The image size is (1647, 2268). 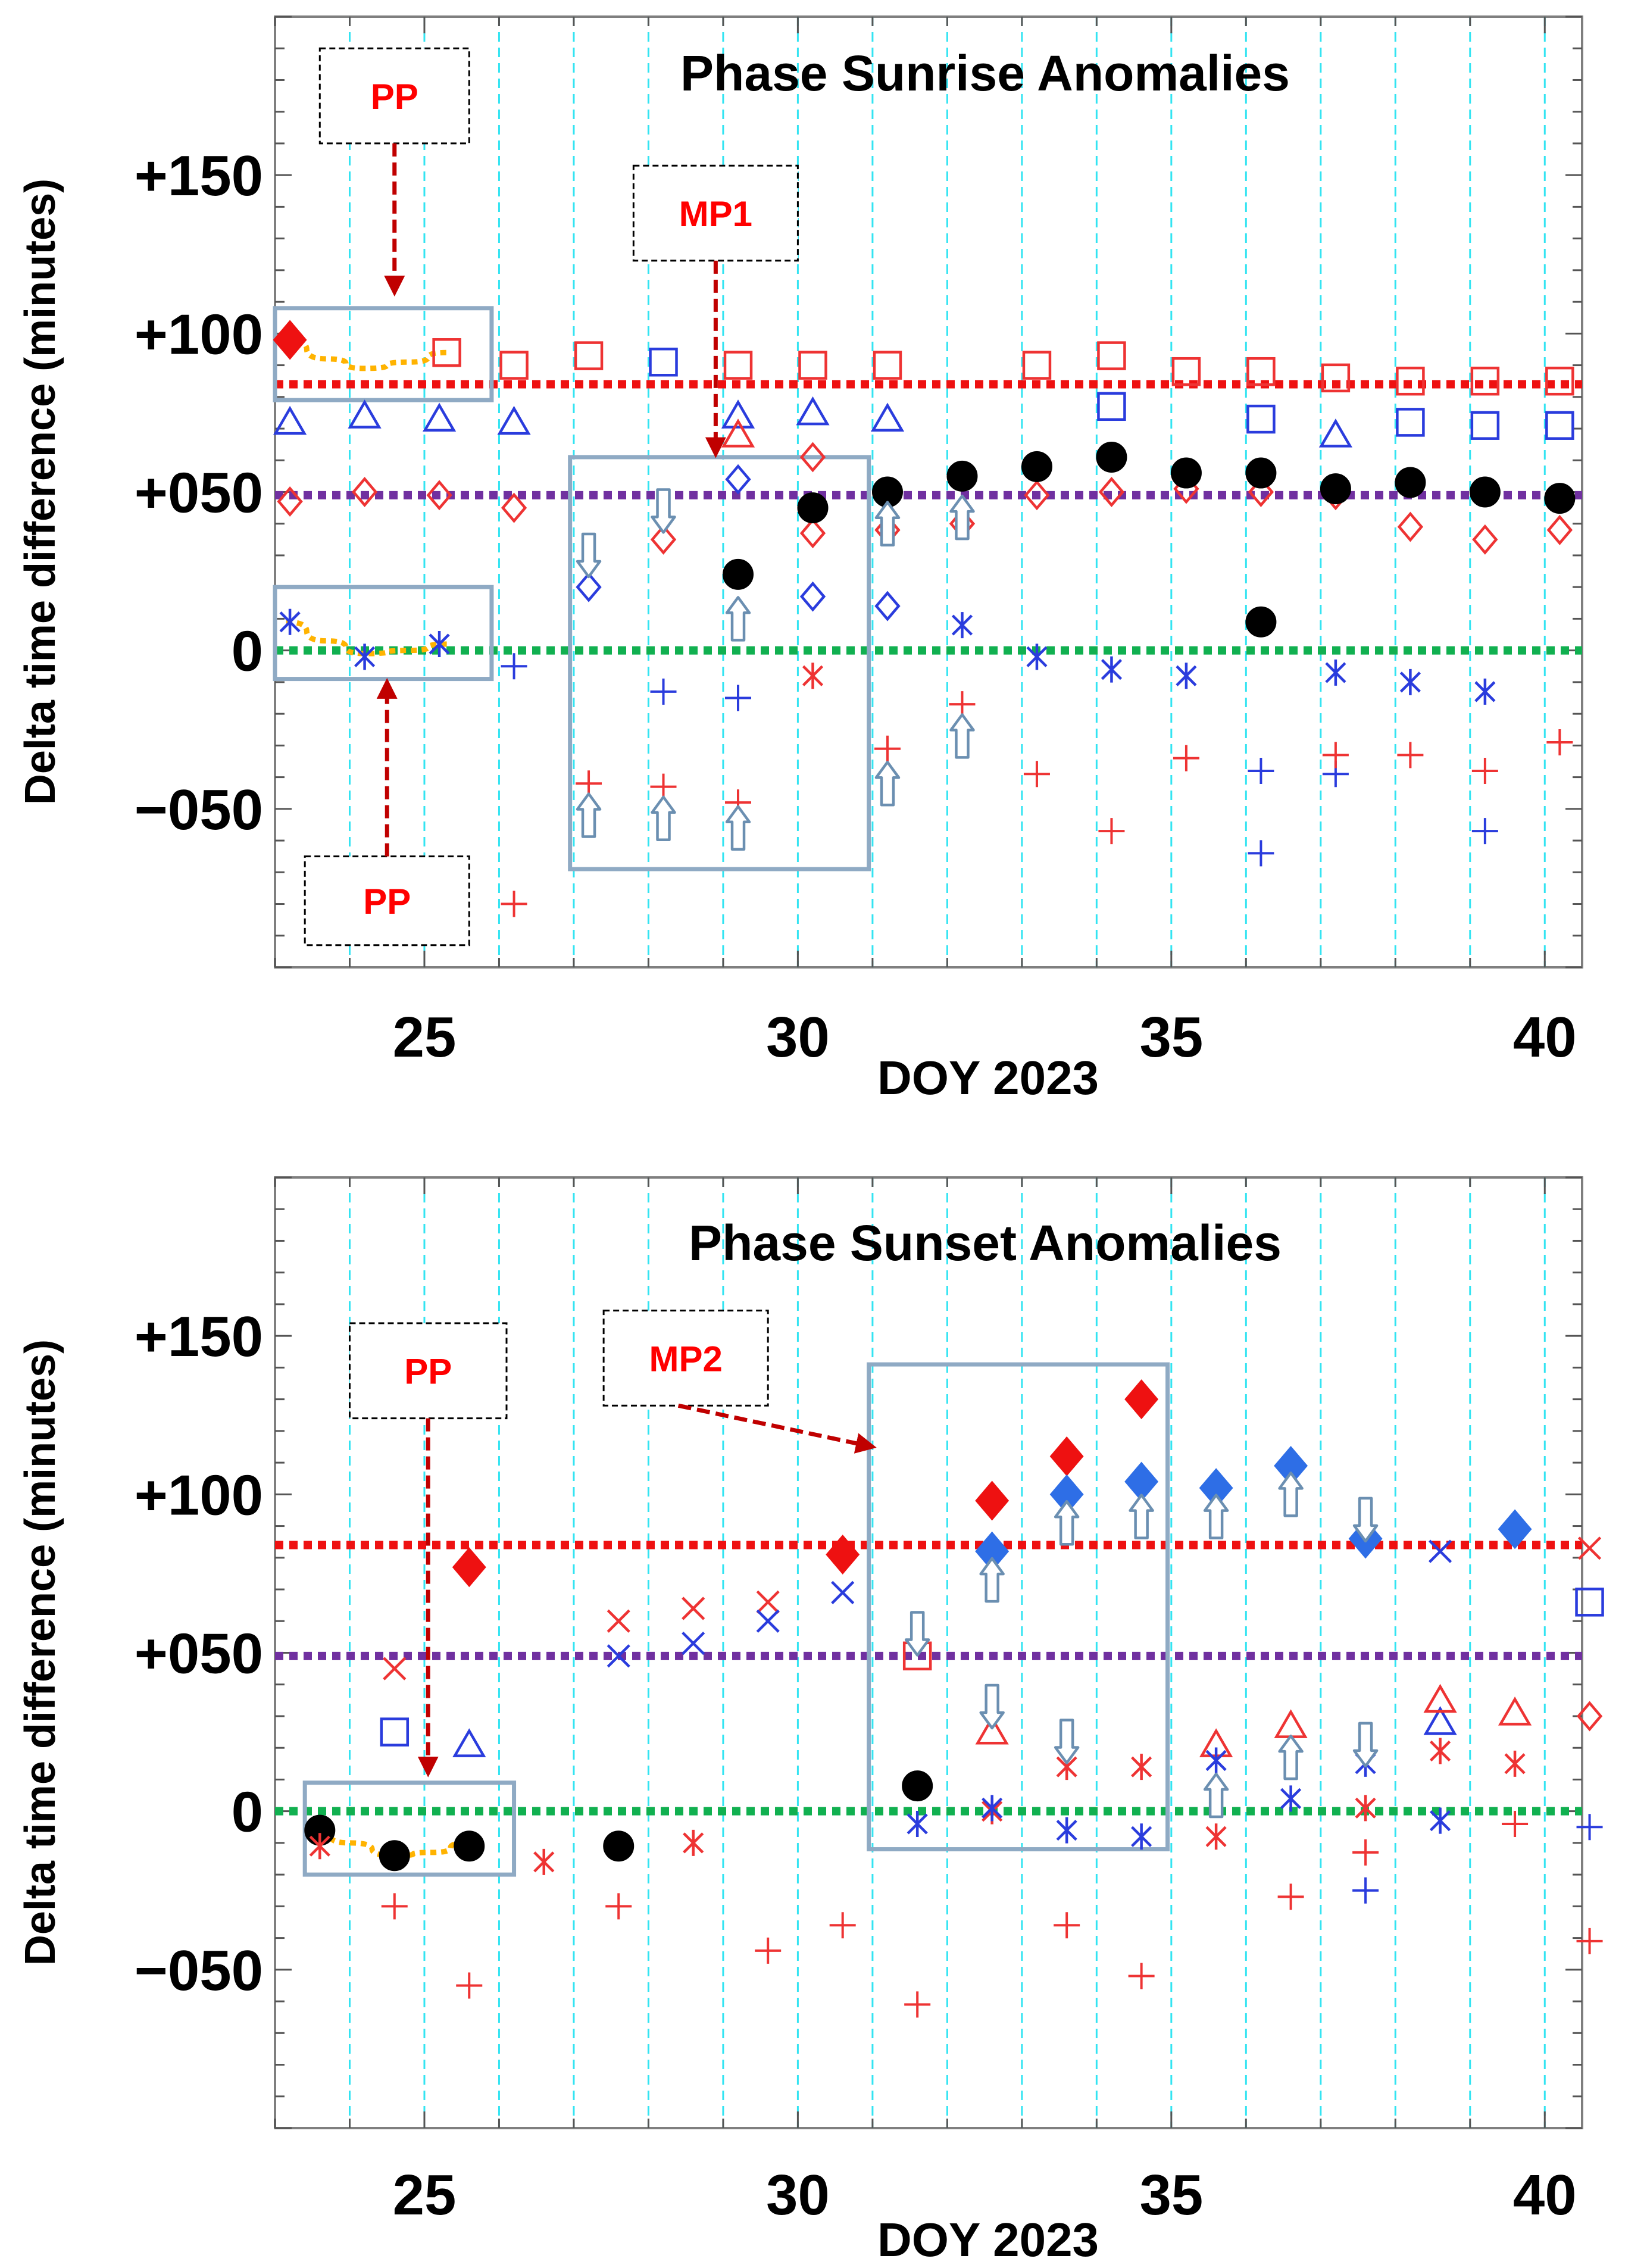 What do you see at coordinates (366, 638) in the screenshot?
I see `pp-fit-bottom` at bounding box center [366, 638].